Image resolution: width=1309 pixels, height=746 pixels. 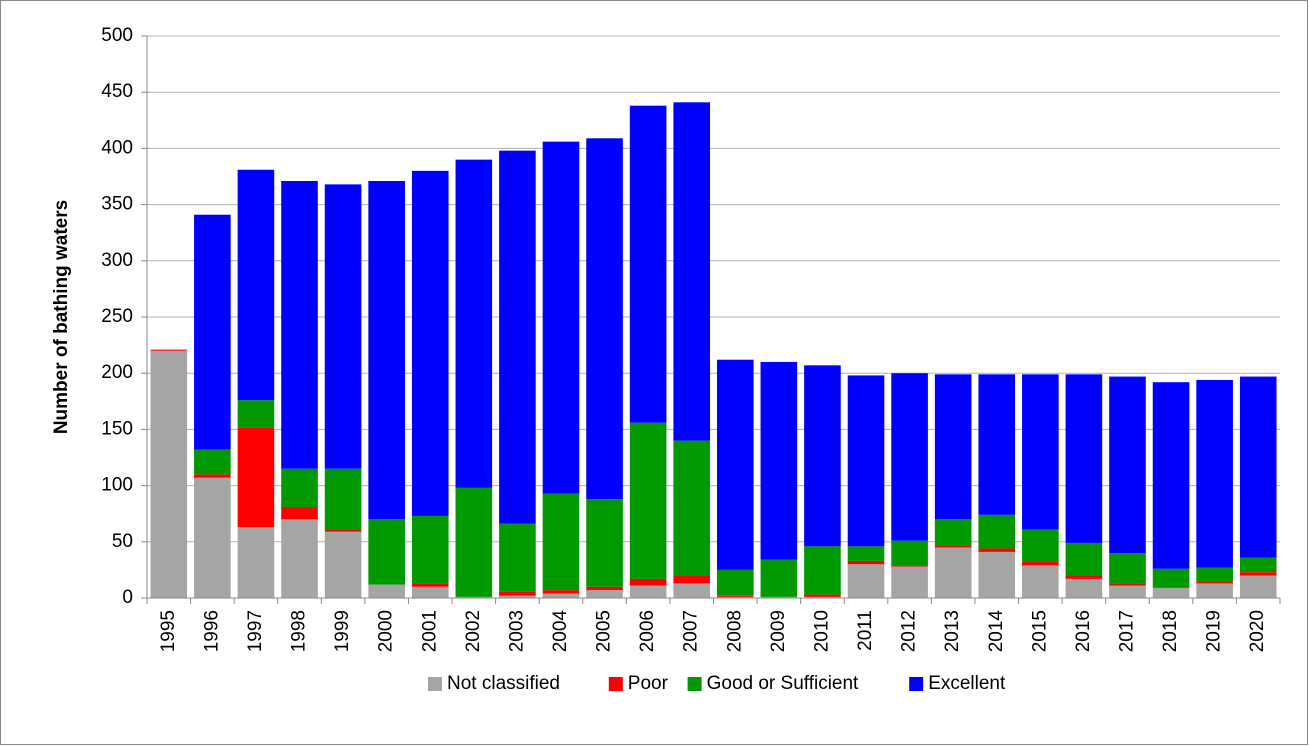 I want to click on x-tick-label: 2020, so click(x=1257, y=631).